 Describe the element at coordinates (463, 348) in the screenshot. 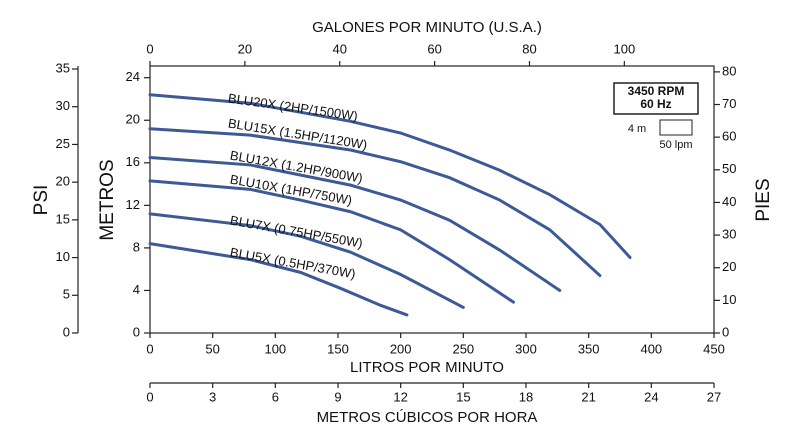

I see `tick-label: 250` at that location.